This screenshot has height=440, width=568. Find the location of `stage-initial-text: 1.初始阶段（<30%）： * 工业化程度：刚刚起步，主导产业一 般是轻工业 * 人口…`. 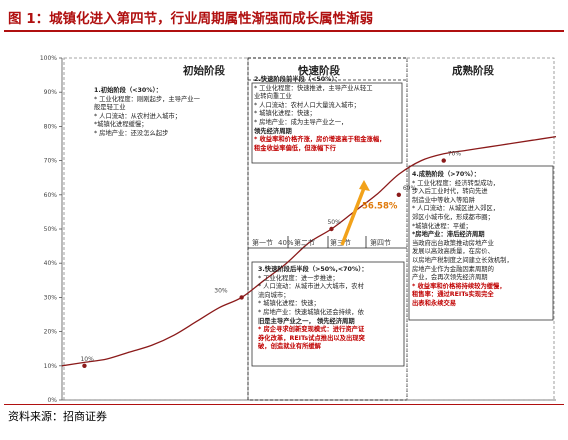

stage-initial-text: 1.初始阶段（<30%）： * 工业化程度：刚刚起步，主导产业一 般是轻工业 * 人口… is located at coordinates (147, 113).